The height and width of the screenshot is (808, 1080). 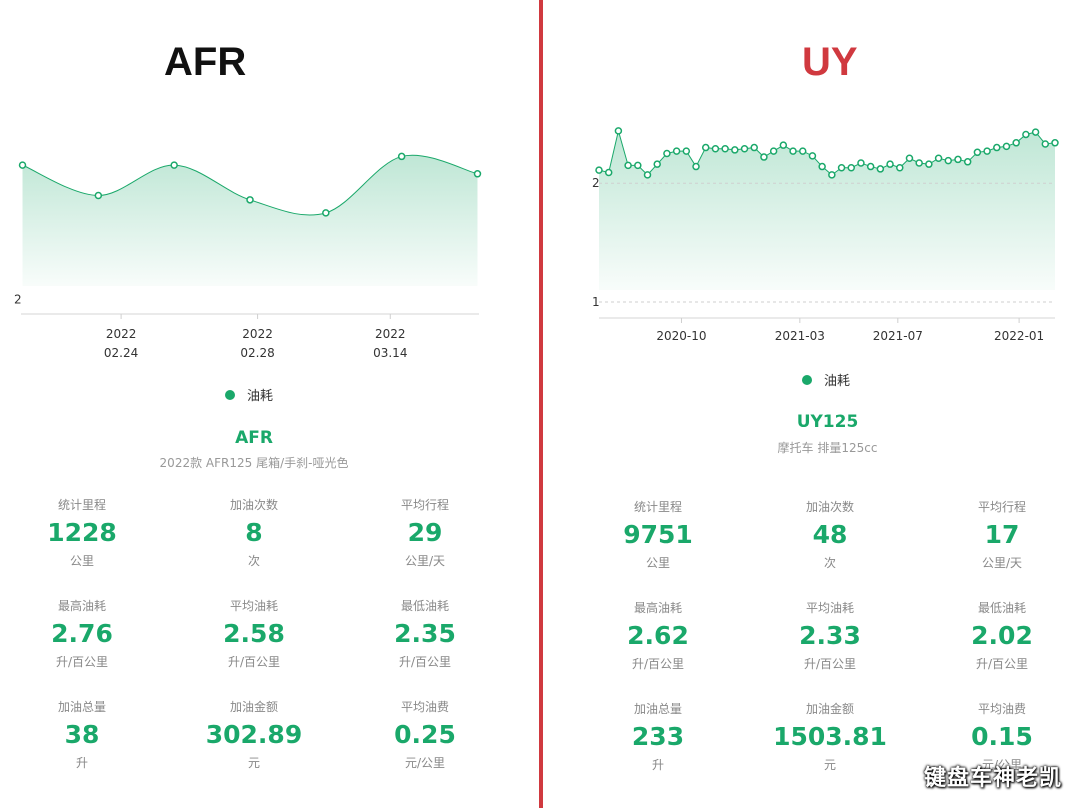 I want to click on stat-value: 2.76, so click(x=82, y=633).